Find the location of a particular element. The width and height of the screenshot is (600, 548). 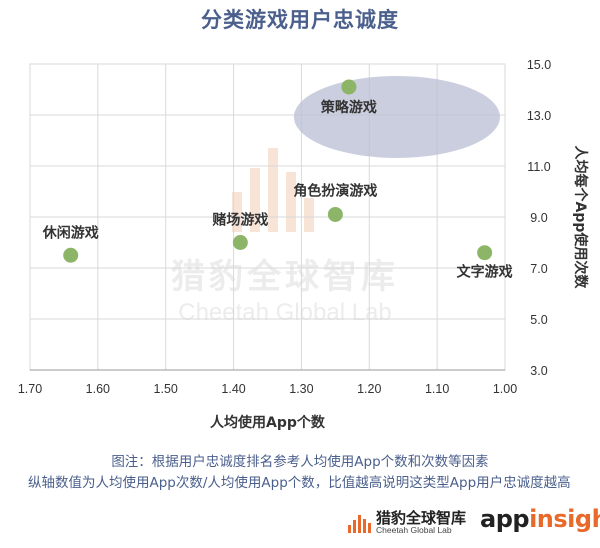

x-tick-label: 1.10 is located at coordinates (437, 389).